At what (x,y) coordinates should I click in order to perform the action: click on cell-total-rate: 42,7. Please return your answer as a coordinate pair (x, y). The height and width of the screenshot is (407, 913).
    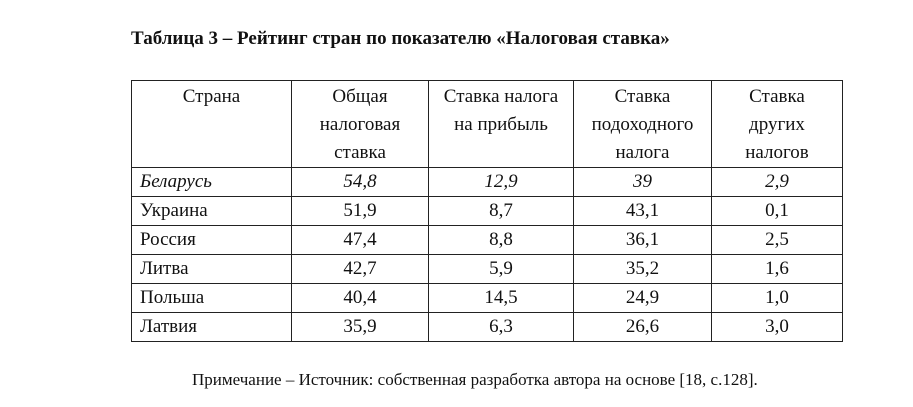
    Looking at the image, I should click on (360, 269).